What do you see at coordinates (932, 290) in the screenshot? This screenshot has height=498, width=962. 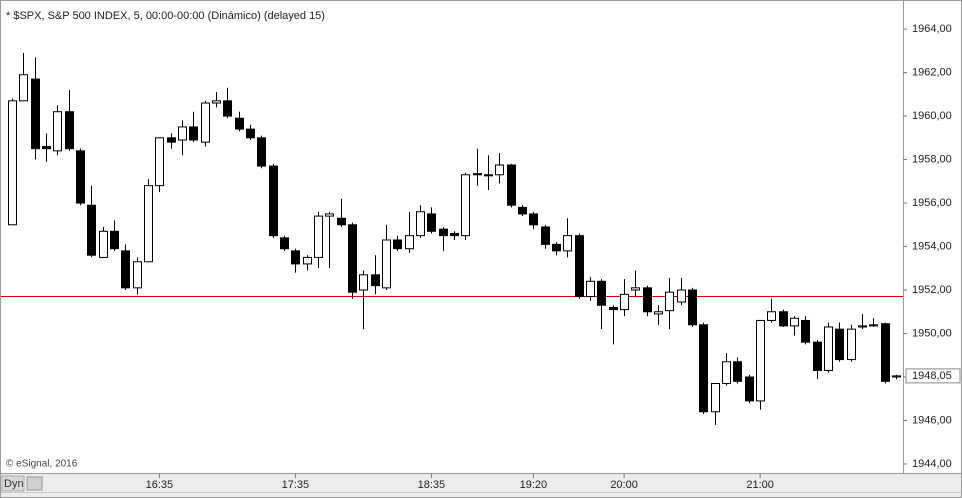 I see `y-tick-label: 1952,00` at bounding box center [932, 290].